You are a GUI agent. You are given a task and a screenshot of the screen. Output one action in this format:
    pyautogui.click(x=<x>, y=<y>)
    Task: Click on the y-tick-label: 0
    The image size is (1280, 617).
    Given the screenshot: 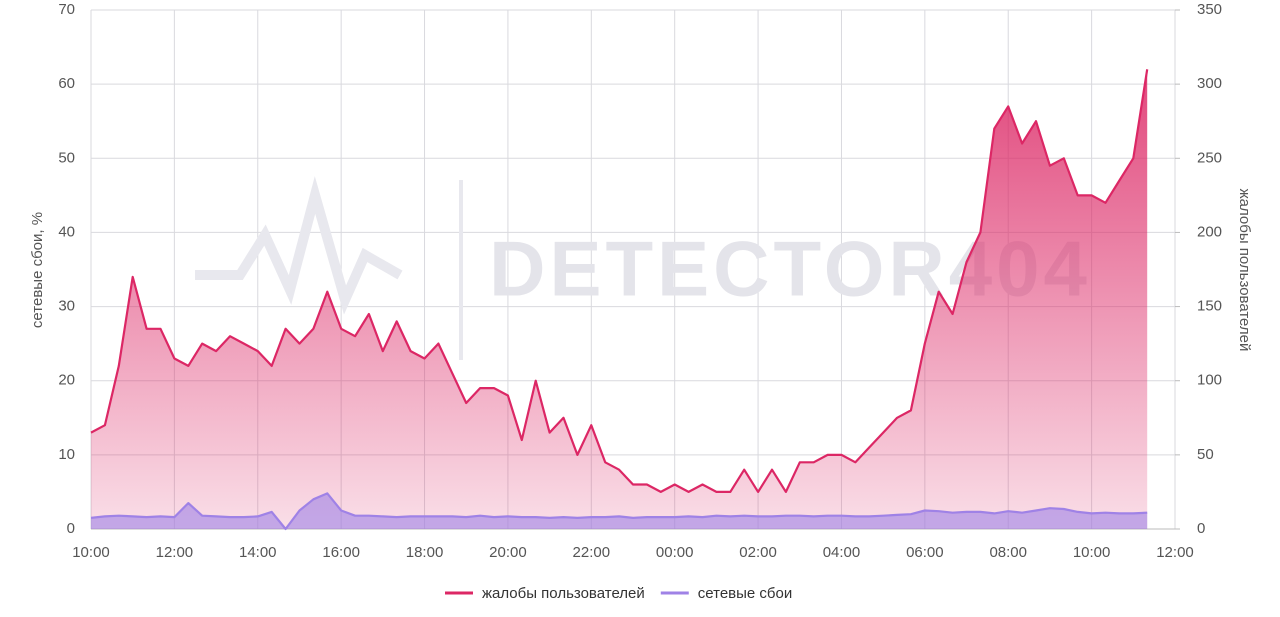 What is the action you would take?
    pyautogui.click(x=71, y=528)
    